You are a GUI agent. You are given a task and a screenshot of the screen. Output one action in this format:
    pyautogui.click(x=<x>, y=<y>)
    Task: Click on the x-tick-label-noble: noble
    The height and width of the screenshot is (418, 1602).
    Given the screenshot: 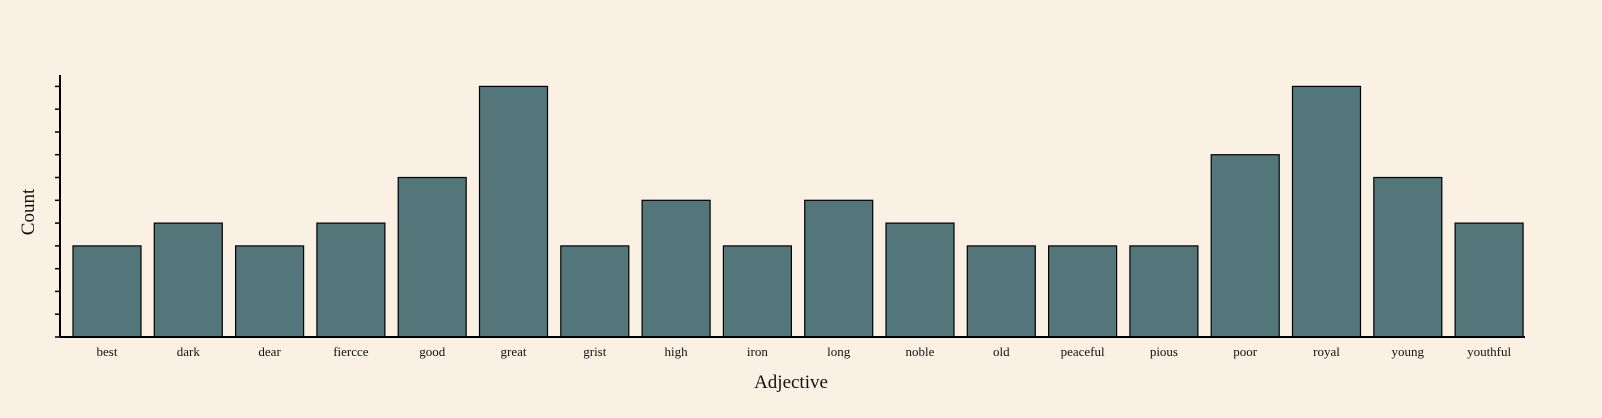 What is the action you would take?
    pyautogui.click(x=920, y=351)
    